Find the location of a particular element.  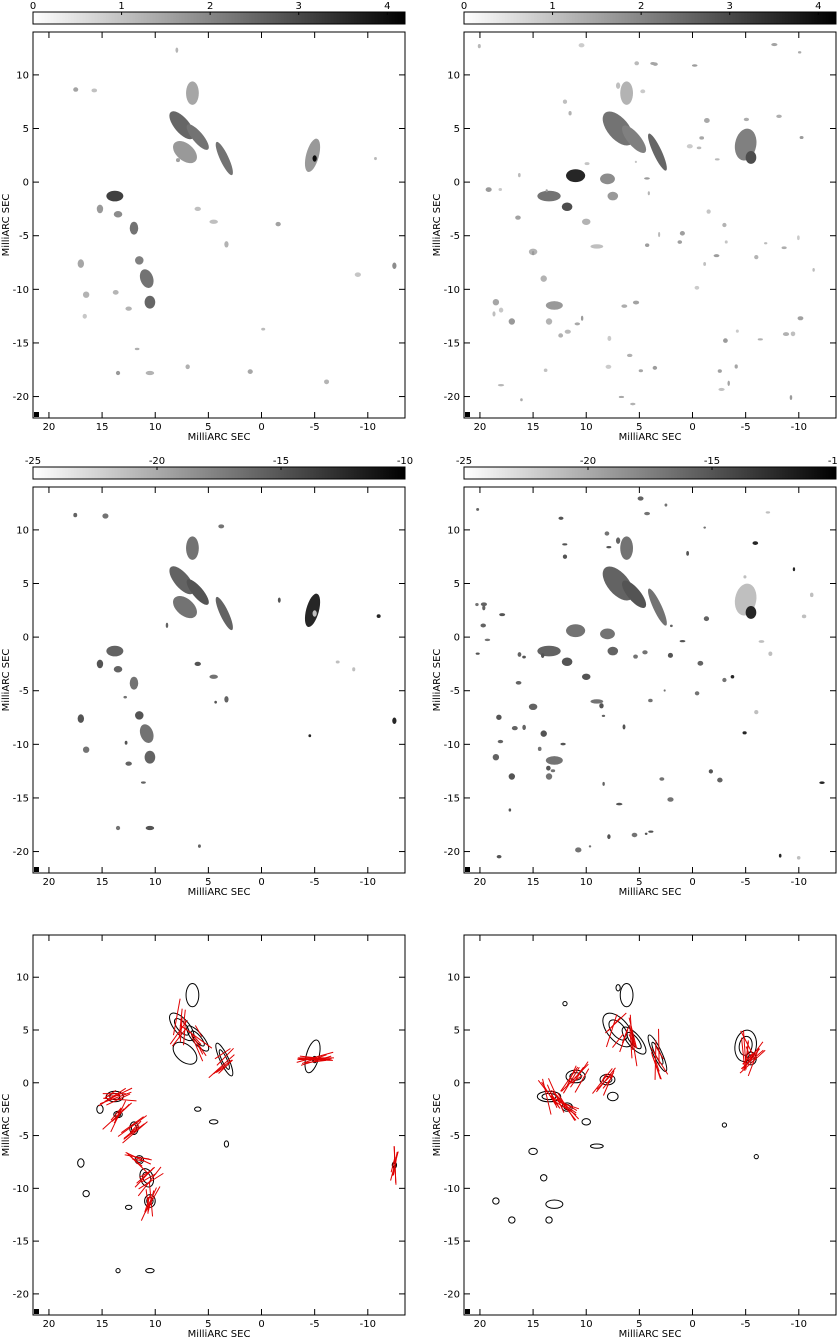

plot-frame is located at coordinates (219, 680).